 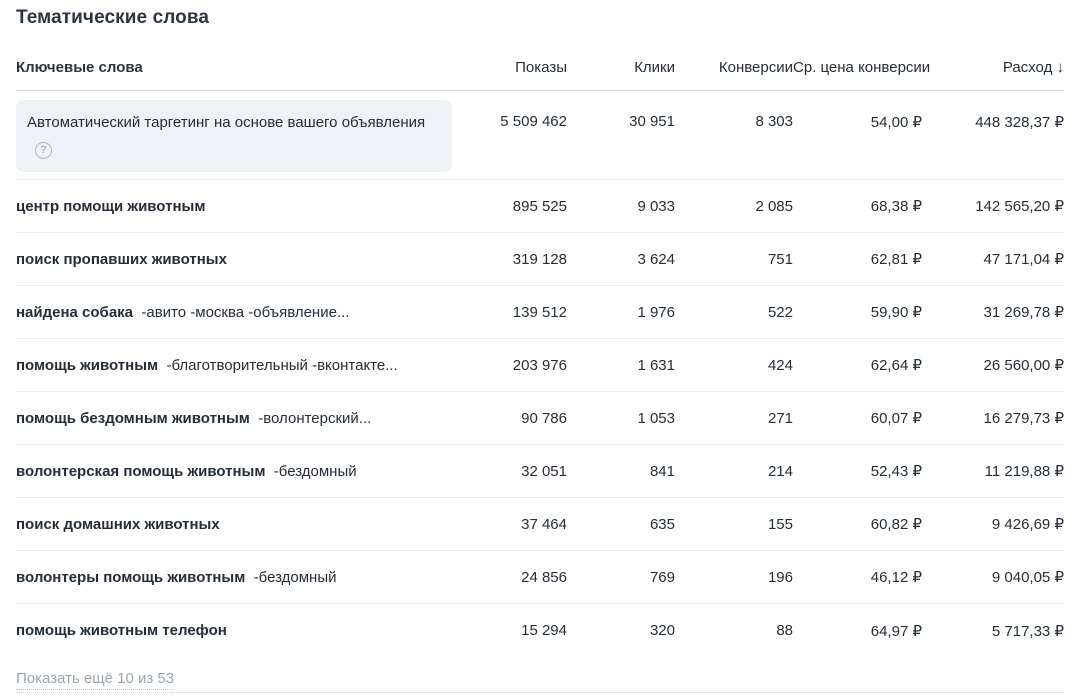 What do you see at coordinates (993, 67) in the screenshot?
I see `column-header-cost: Расход ↓` at bounding box center [993, 67].